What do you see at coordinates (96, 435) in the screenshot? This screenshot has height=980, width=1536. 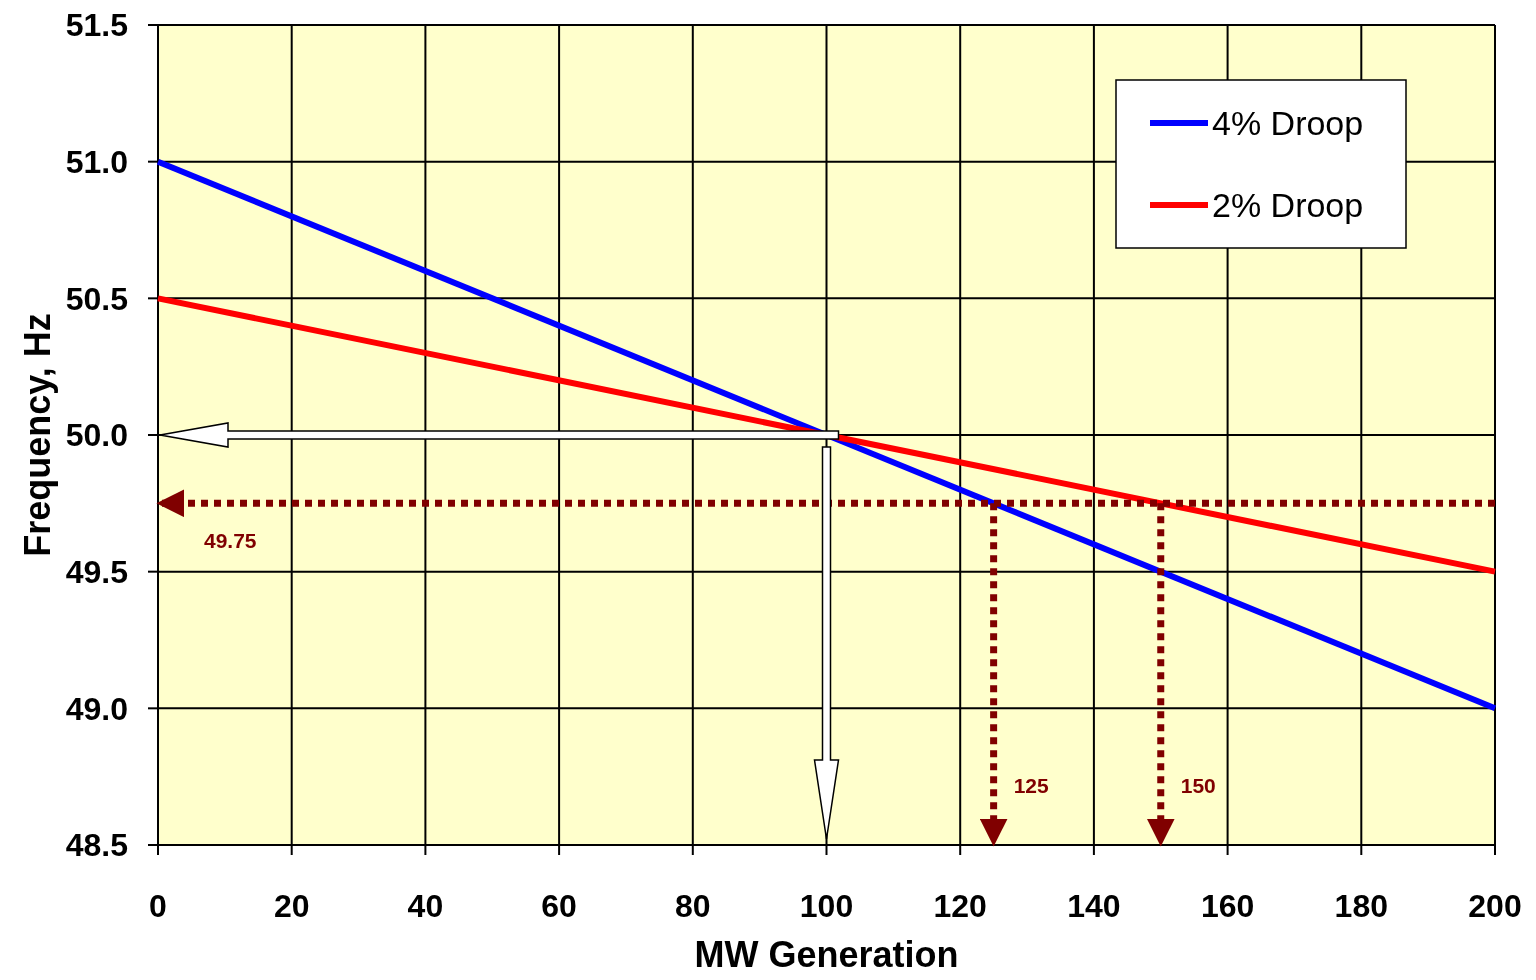 I see `y-tick-label: 50.0` at bounding box center [96, 435].